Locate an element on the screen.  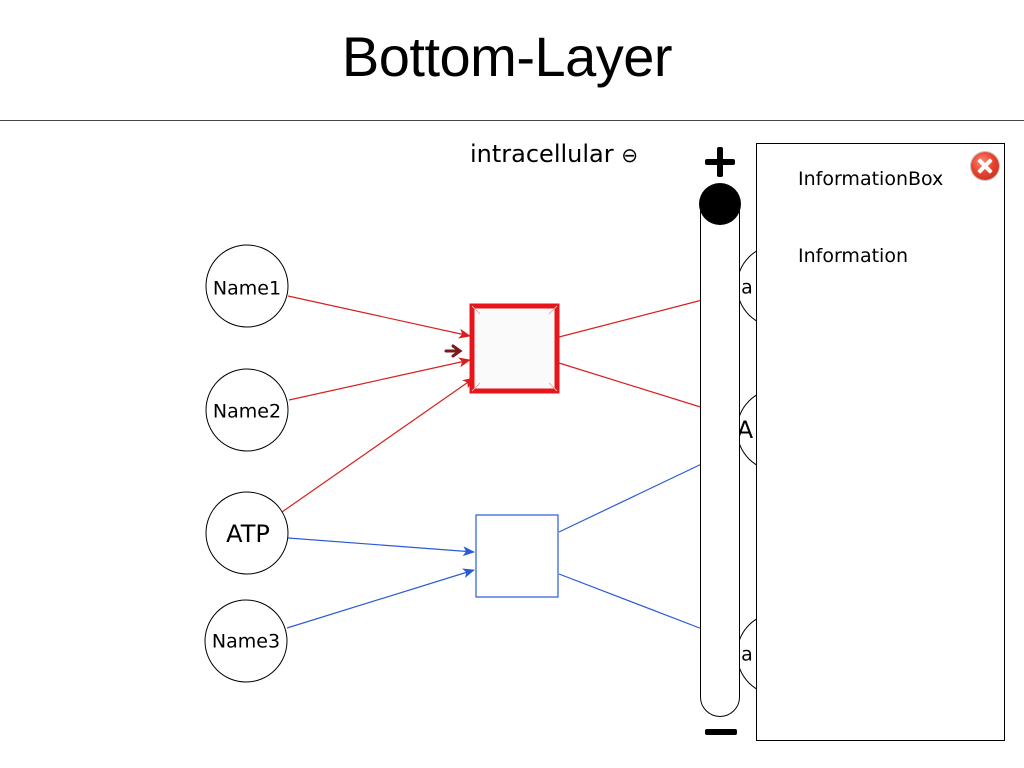
species-label-name2: Name2 is located at coordinates (247, 412).